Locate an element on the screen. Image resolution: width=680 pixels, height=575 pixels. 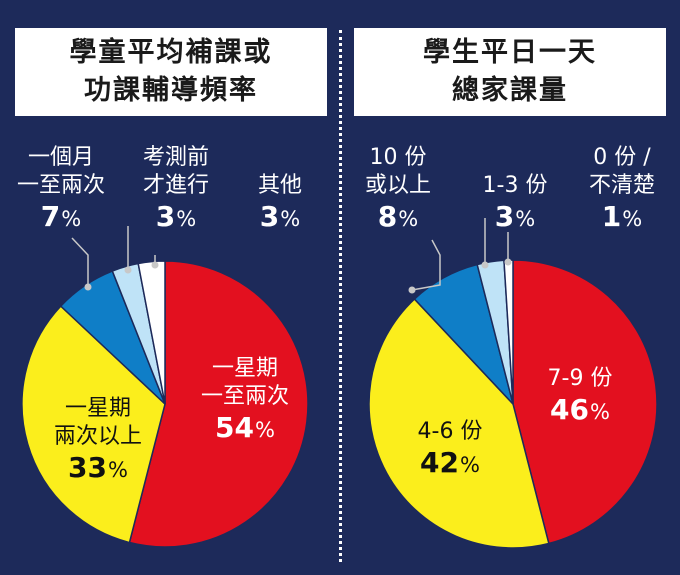
label-line: 10 份 is located at coordinates (398, 157).